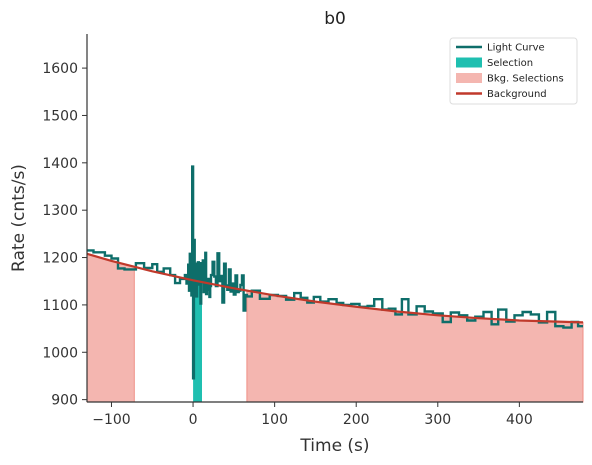 Image resolution: width=592 pixels, height=465 pixels. Describe the element at coordinates (335, 288) in the screenshot. I see `background-series` at that location.